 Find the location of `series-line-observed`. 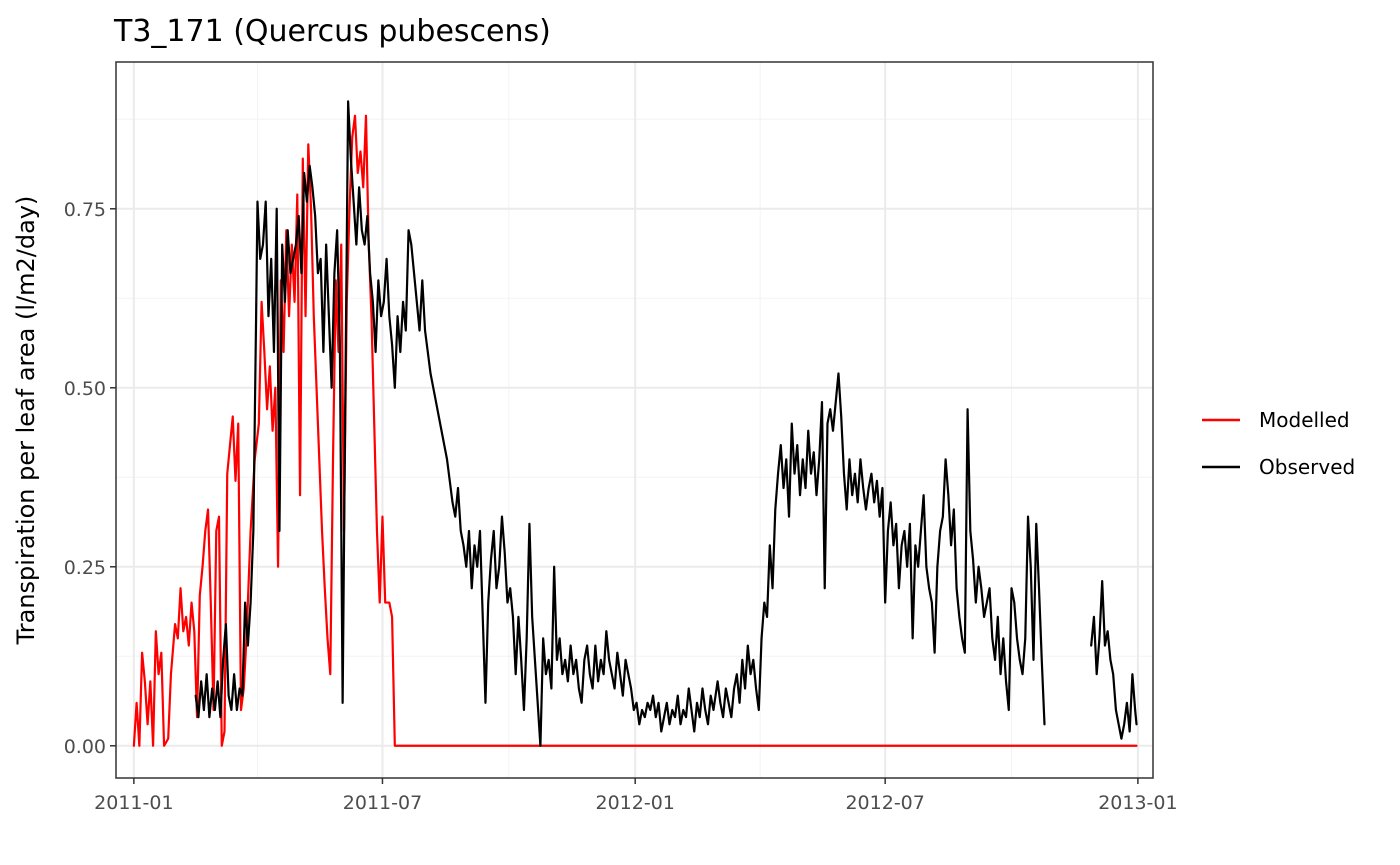

series-line-observed is located at coordinates (1114, 660).